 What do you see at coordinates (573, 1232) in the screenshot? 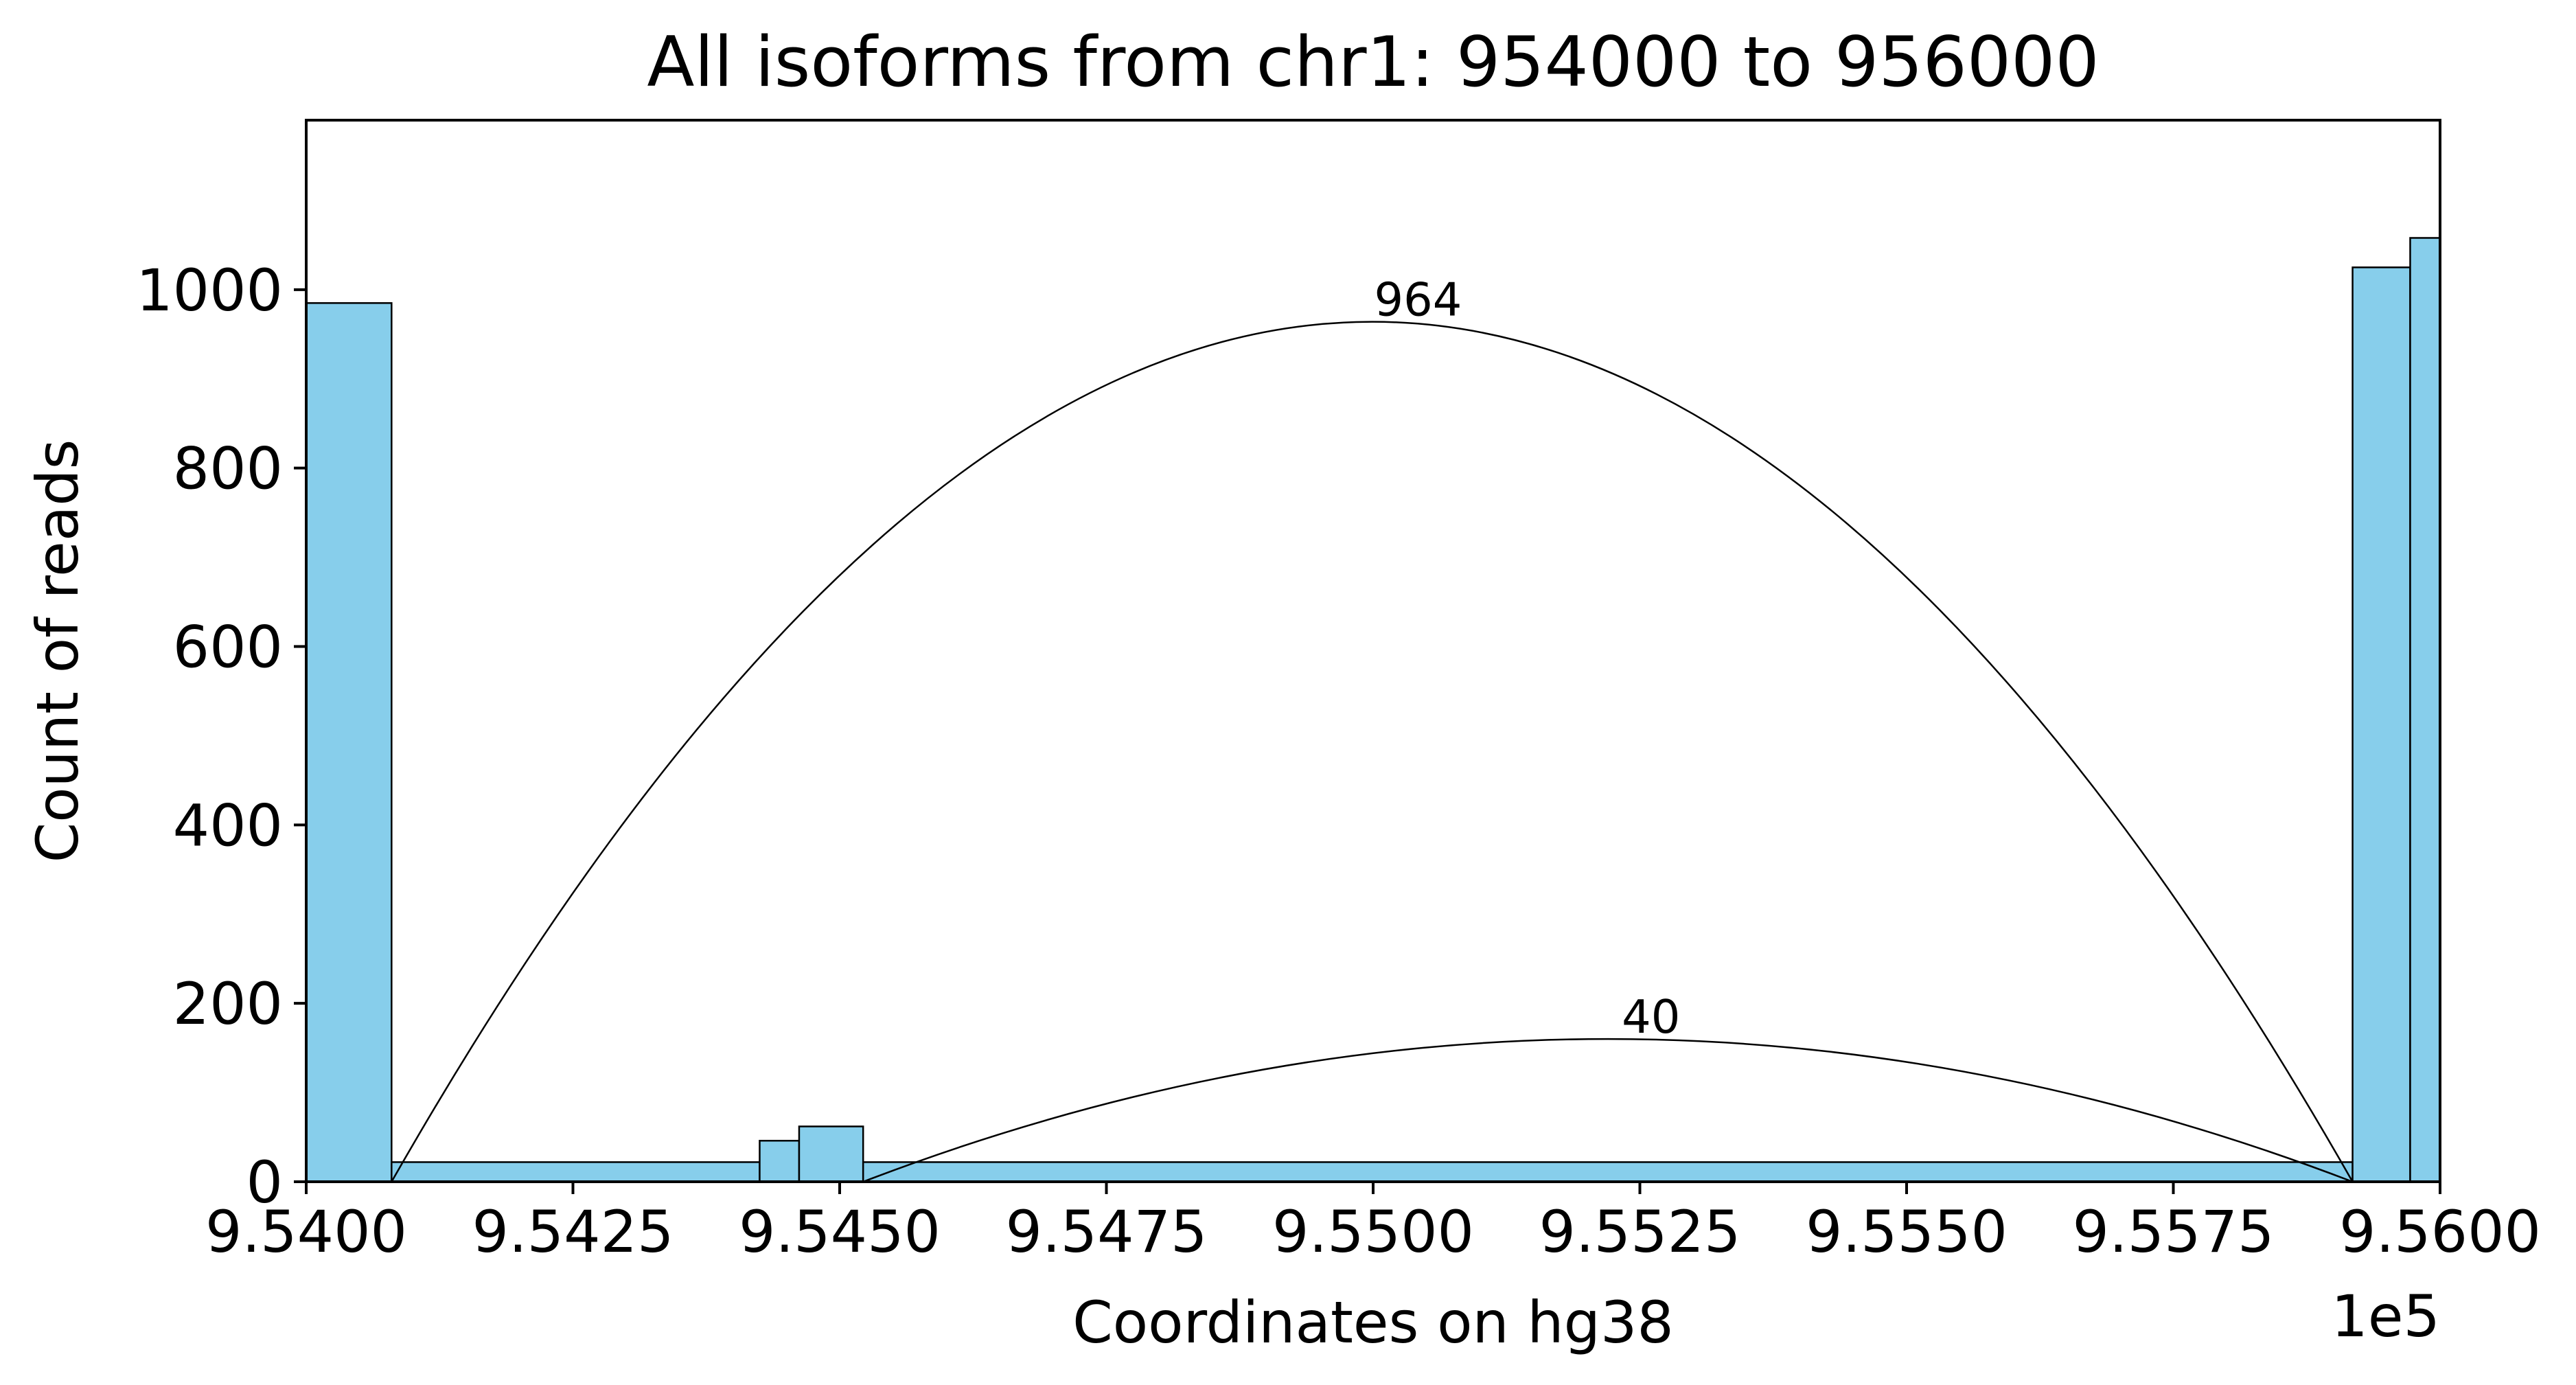
I see `x-tick-label-1: 9.5425` at bounding box center [573, 1232].